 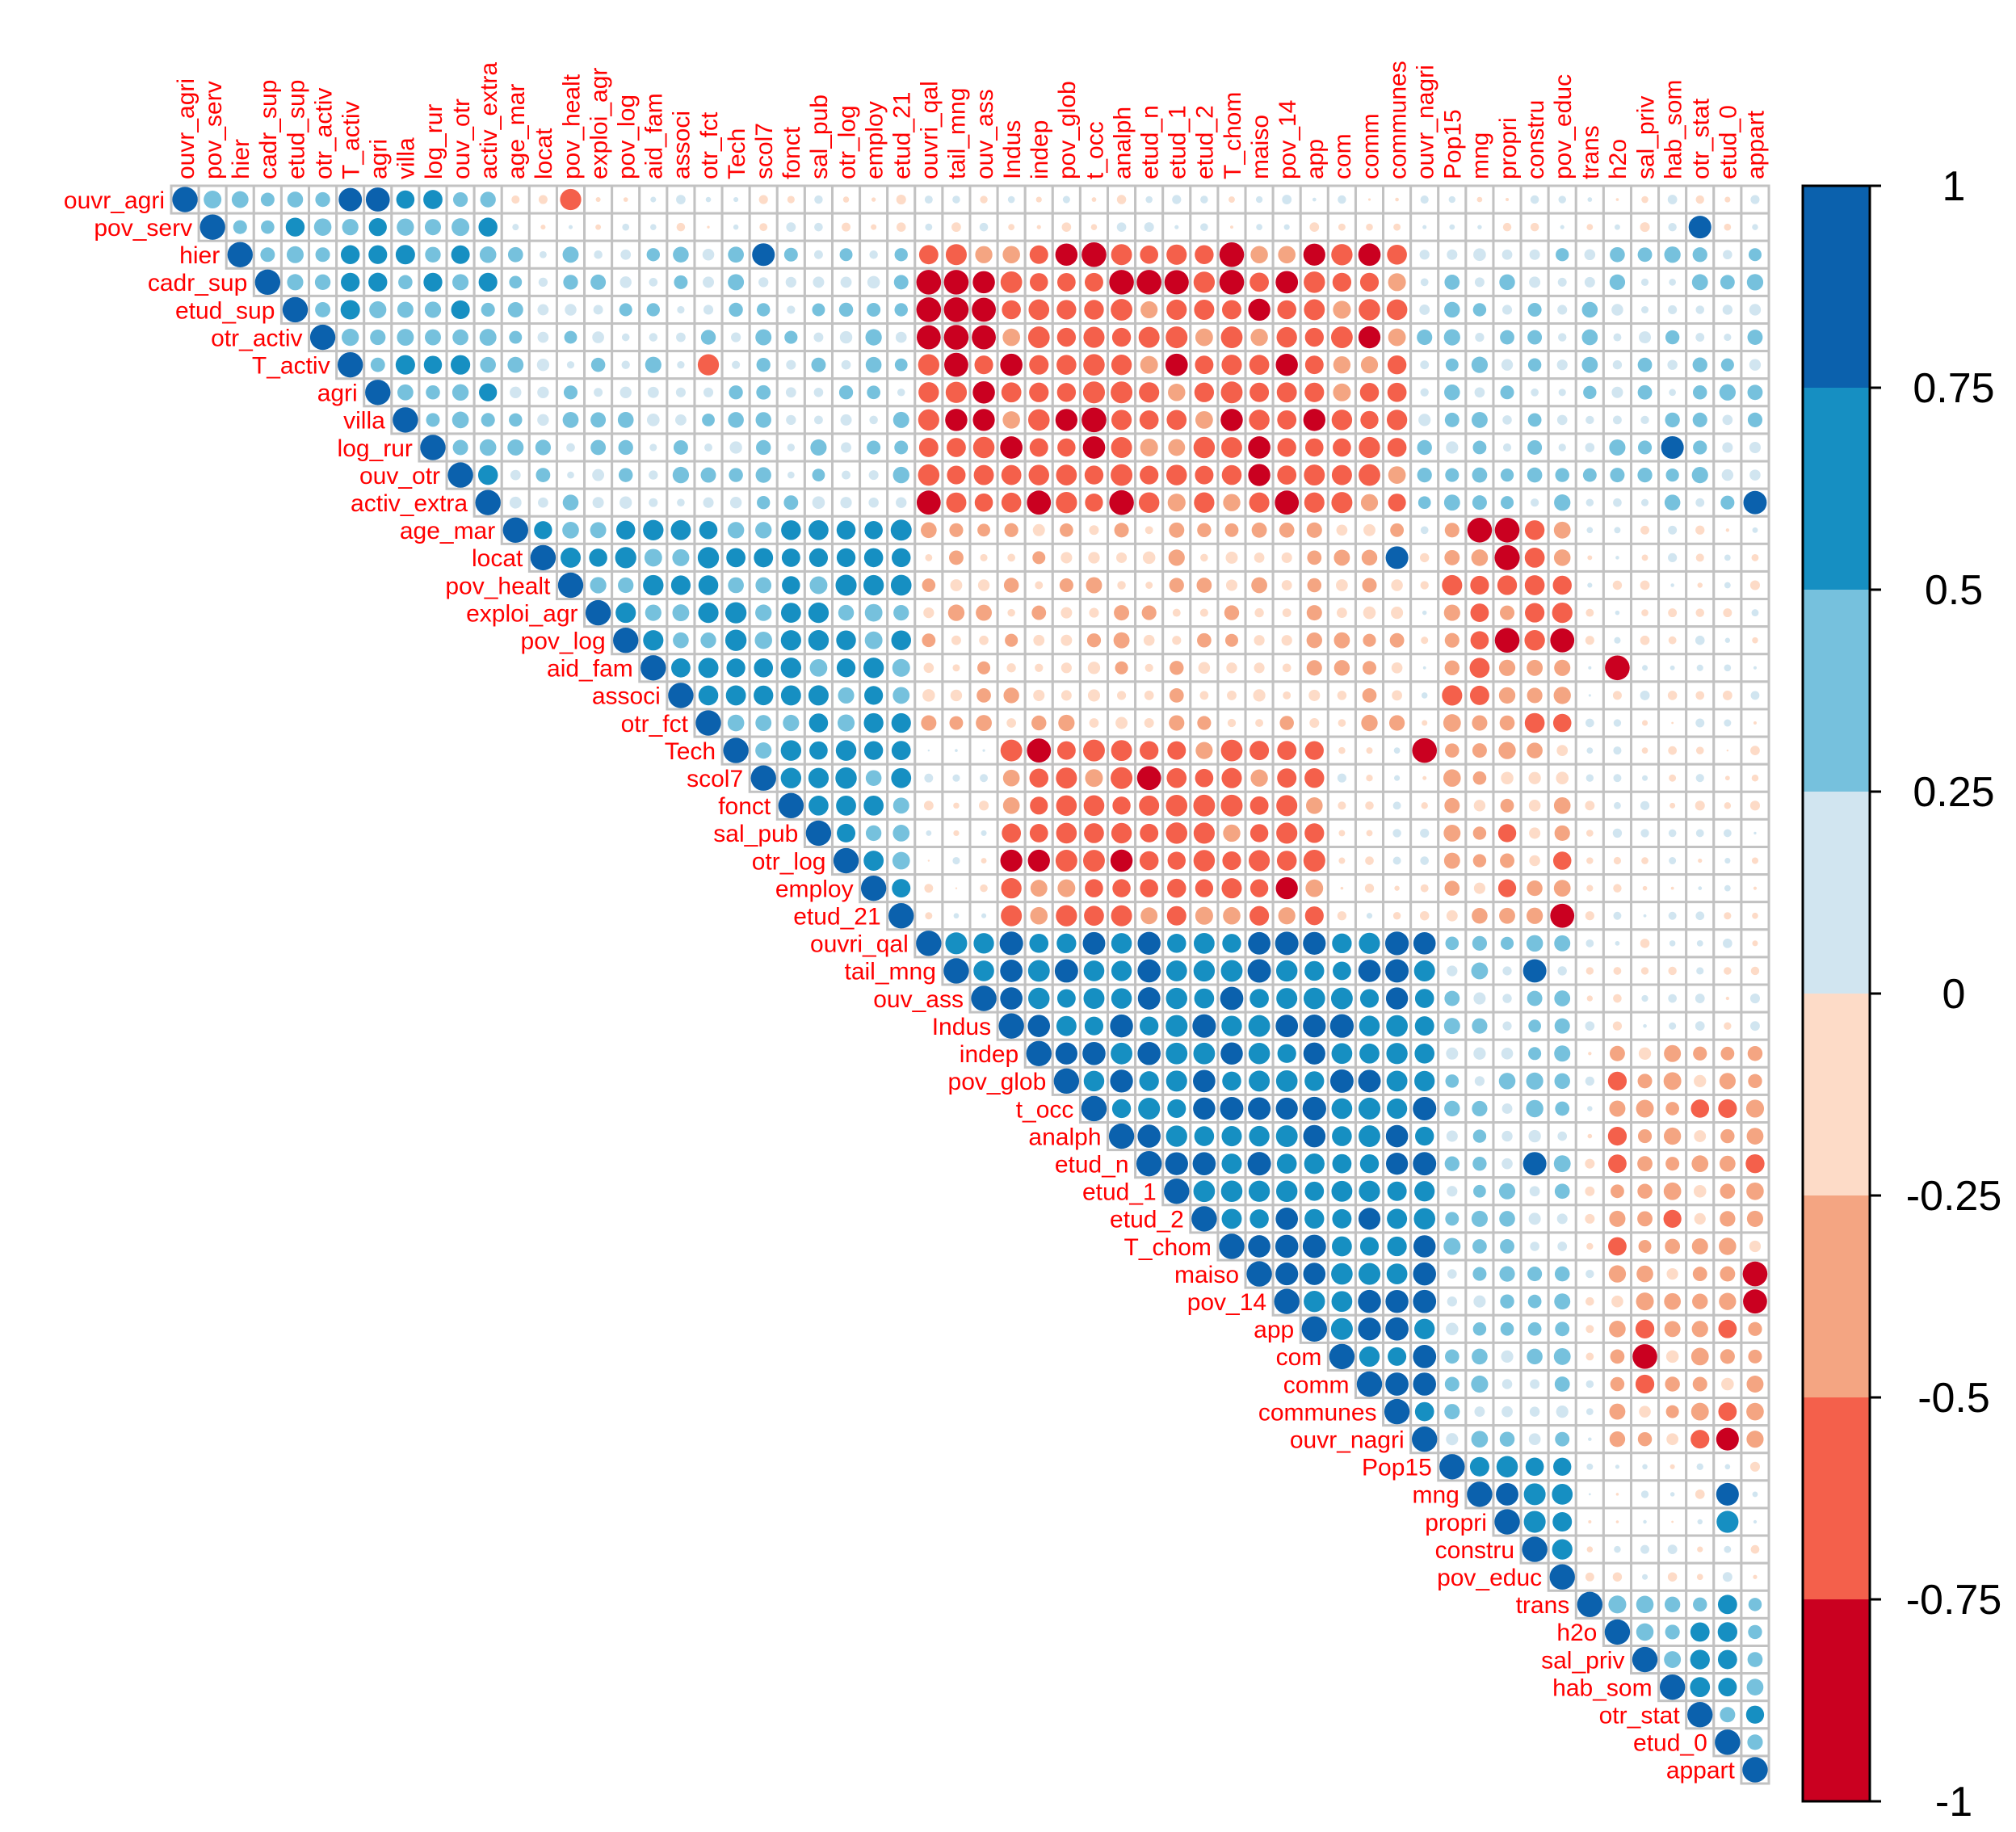 I want to click on corr-mark-activ_extra-maiso, so click(x=1260, y=502).